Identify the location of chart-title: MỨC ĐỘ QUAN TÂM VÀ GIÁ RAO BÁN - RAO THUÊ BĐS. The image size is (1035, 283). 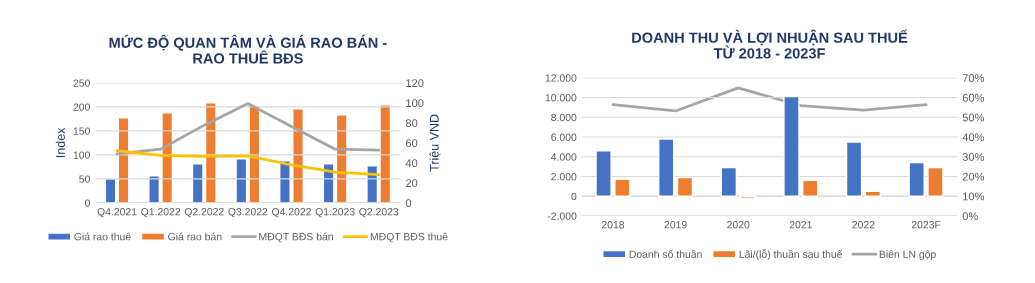
(248, 49).